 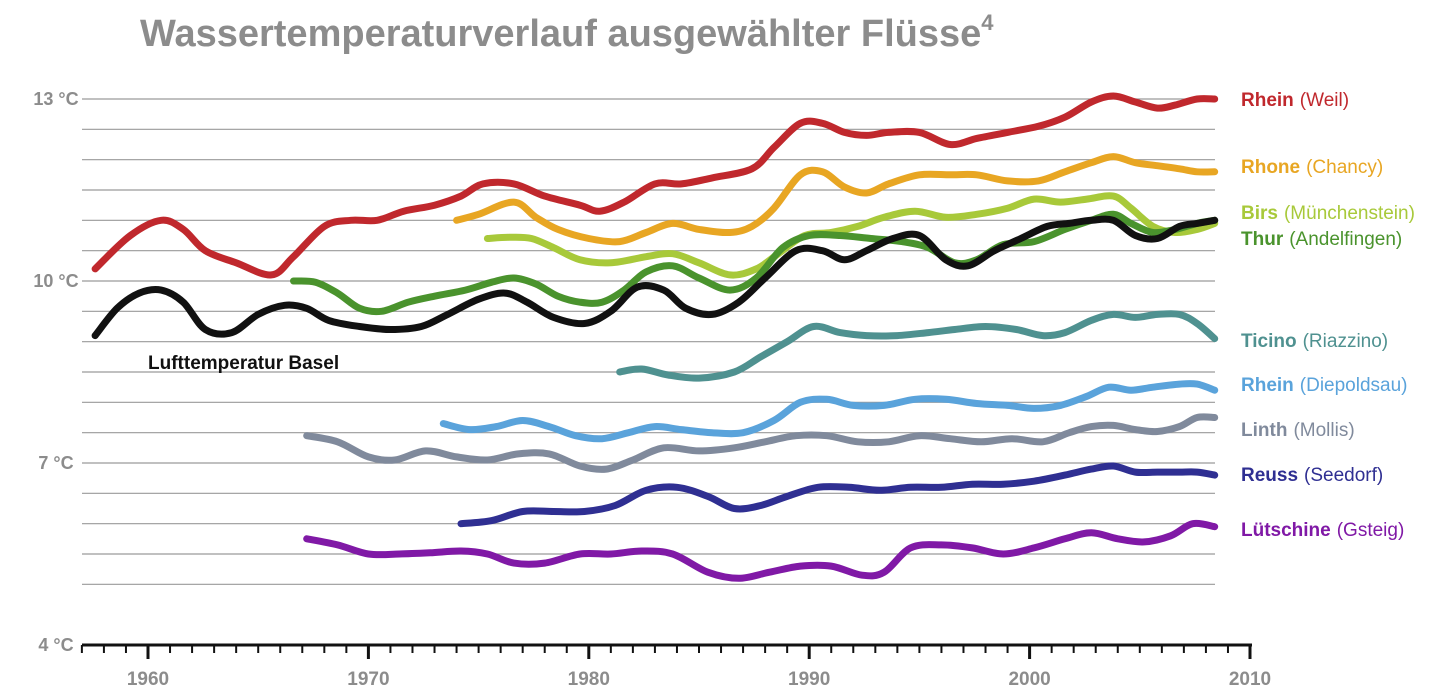 What do you see at coordinates (368, 679) in the screenshot?
I see `x-tick-label: 1970` at bounding box center [368, 679].